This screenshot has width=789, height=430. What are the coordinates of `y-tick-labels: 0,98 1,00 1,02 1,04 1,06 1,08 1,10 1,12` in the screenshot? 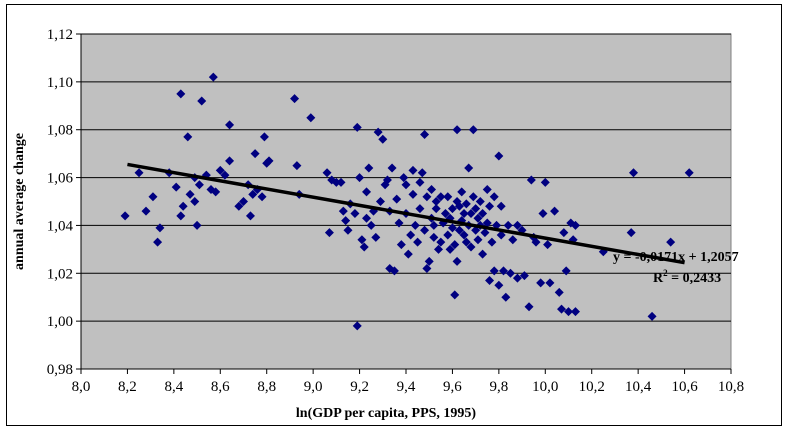 It's located at (60, 202).